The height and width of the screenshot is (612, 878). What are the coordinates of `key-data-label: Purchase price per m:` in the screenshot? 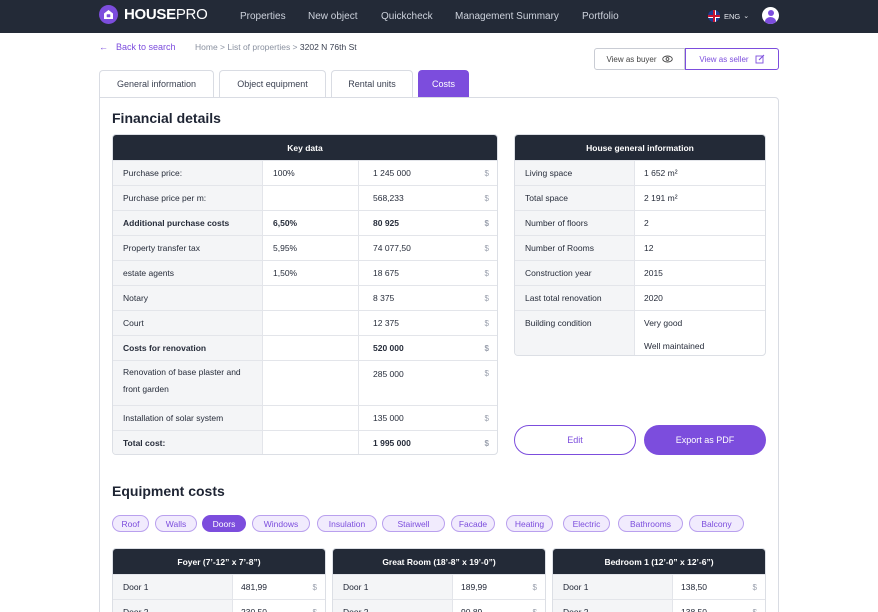 It's located at (188, 198).